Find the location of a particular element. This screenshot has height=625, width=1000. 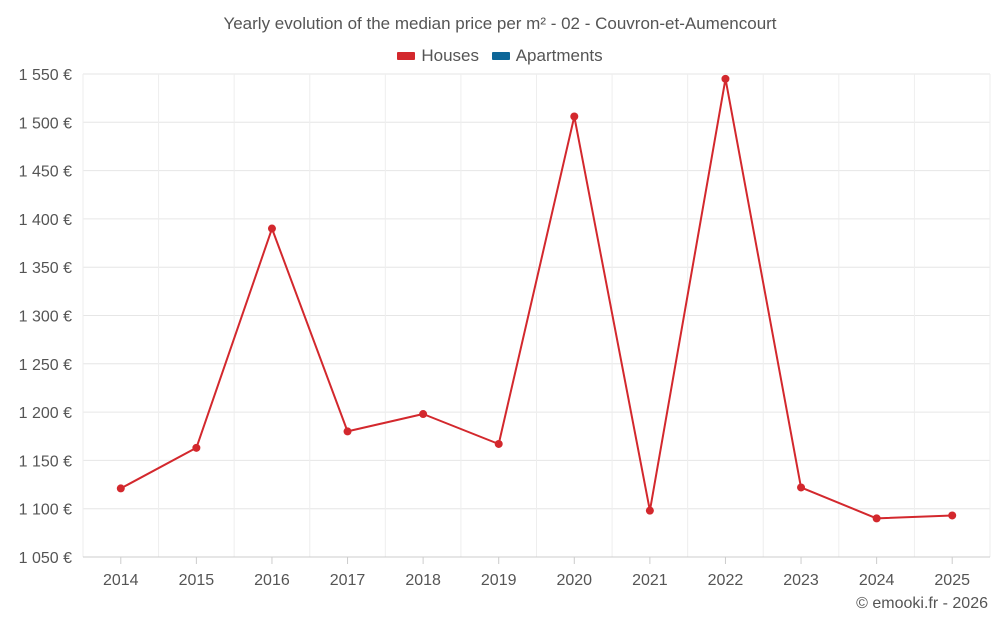

y-tick-label: 1 100 € is located at coordinates (45, 510).